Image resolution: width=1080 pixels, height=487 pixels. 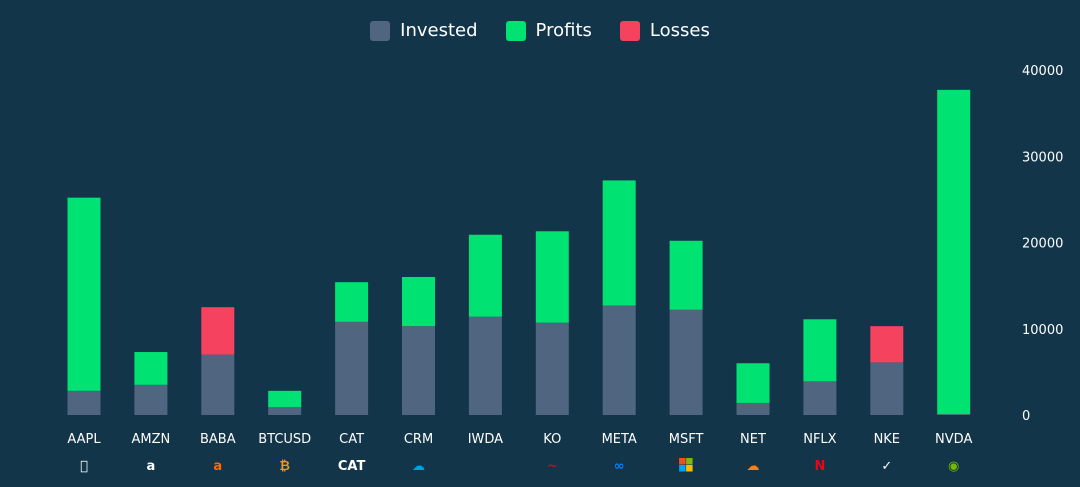 What do you see at coordinates (151, 399) in the screenshot?
I see `bar-invested-amzn` at bounding box center [151, 399].